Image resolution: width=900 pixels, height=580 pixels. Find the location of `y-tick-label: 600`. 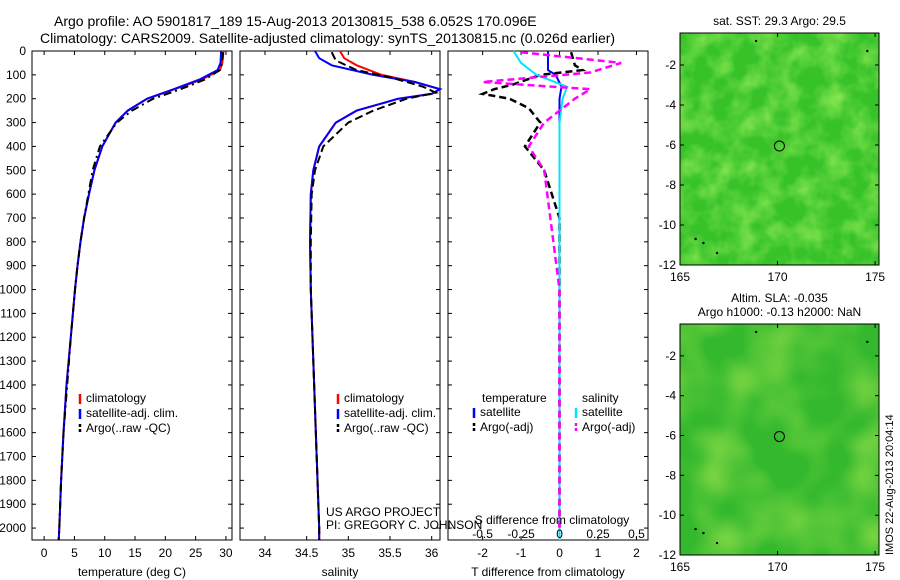

y-tick-label: 600 is located at coordinates (16, 194).